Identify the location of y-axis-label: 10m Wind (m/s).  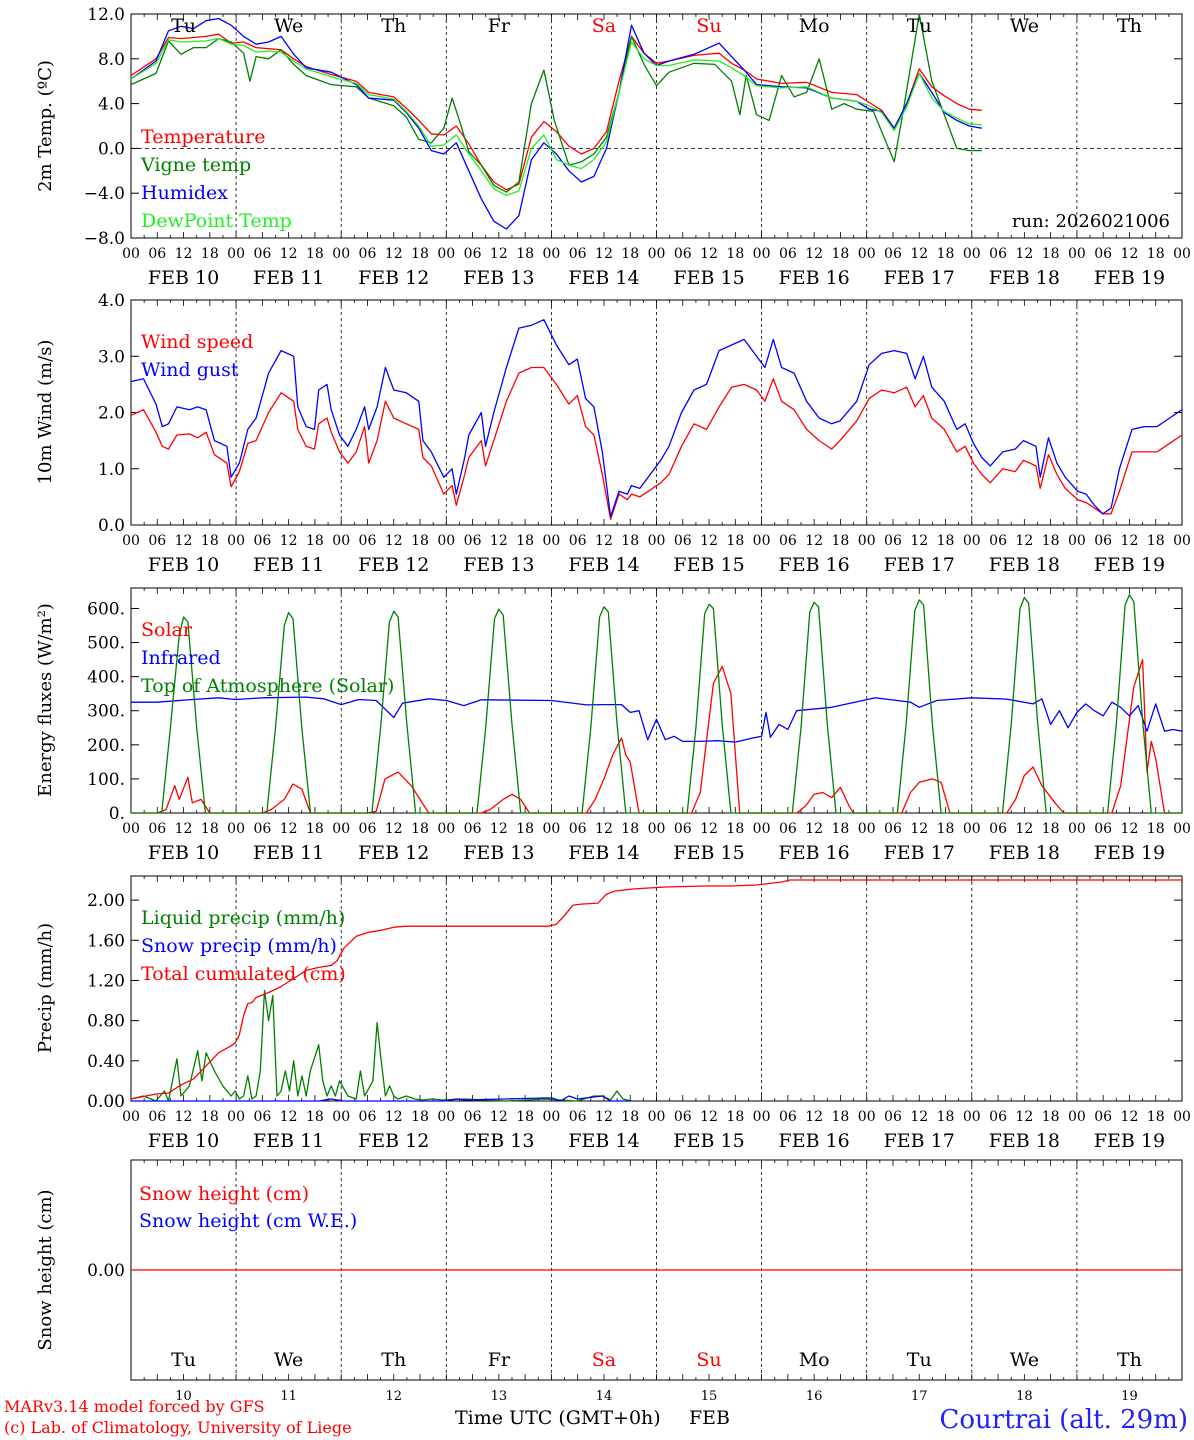
(45, 412).